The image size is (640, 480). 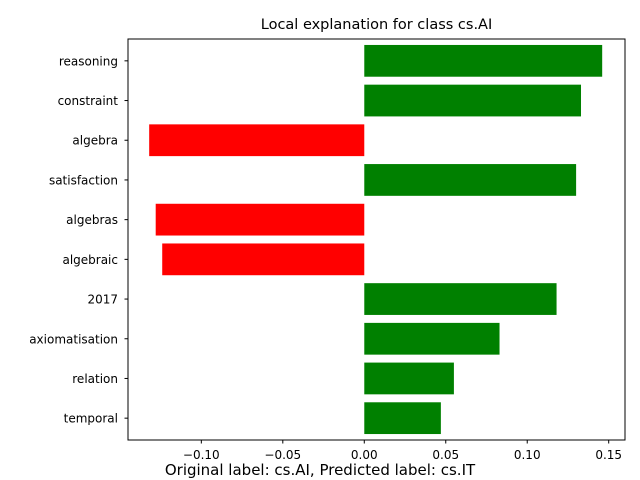 I want to click on bar-satisfaction, so click(x=470, y=180).